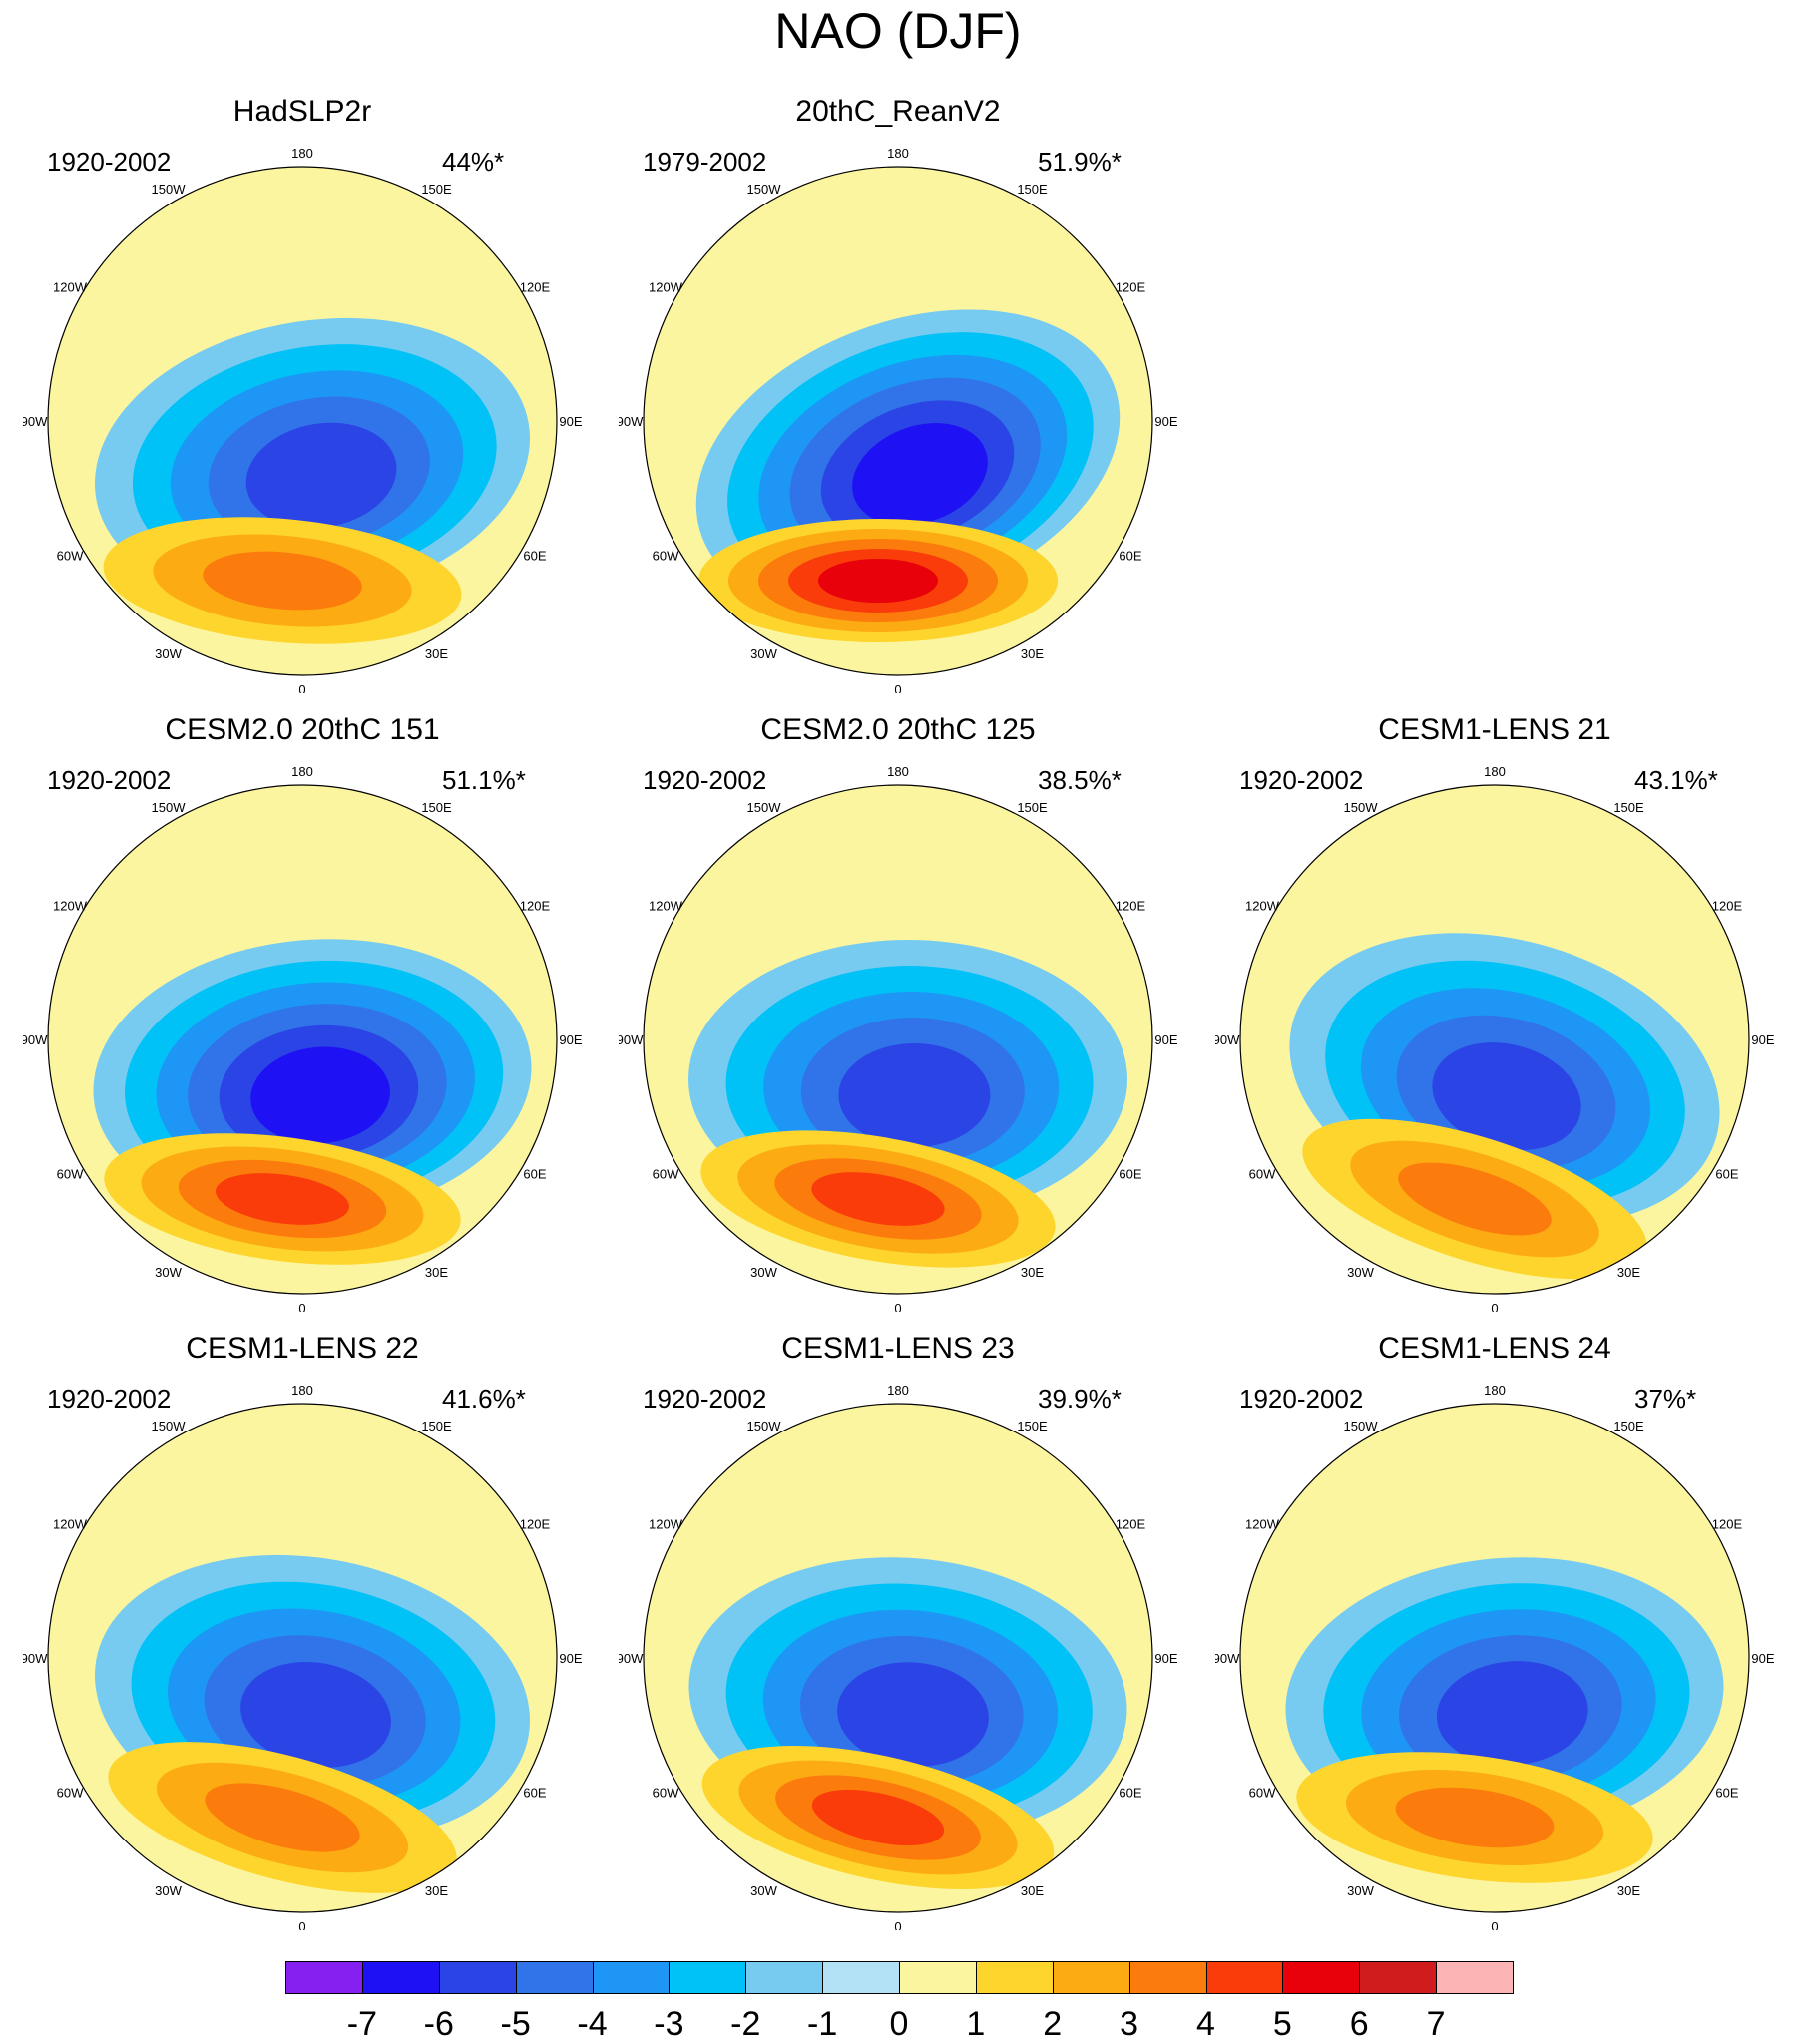  What do you see at coordinates (484, 780) in the screenshot?
I see `panel-variance: 51.1%*` at bounding box center [484, 780].